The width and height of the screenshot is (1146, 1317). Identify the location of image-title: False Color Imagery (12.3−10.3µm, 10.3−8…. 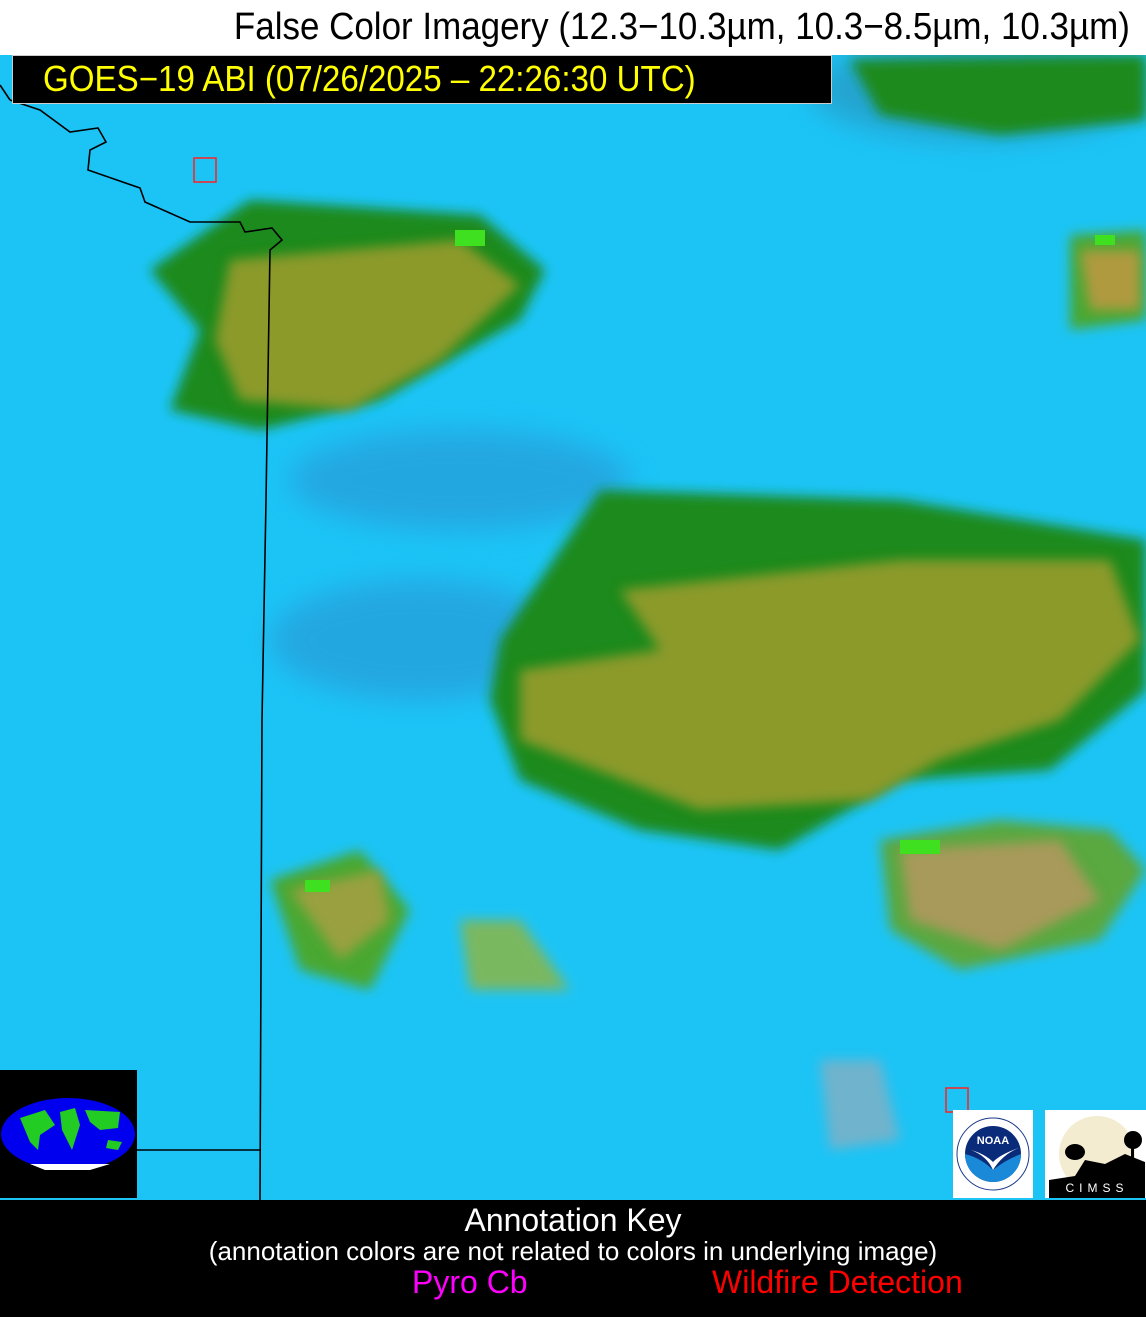
(682, 27).